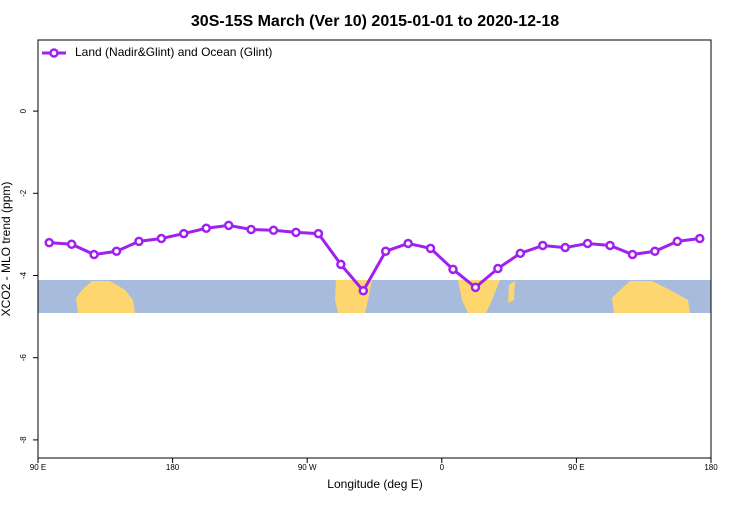 The height and width of the screenshot is (505, 750). What do you see at coordinates (173, 52) in the screenshot?
I see `legend-label: Land (Nadir&Glint) and Ocean (Glint)` at bounding box center [173, 52].